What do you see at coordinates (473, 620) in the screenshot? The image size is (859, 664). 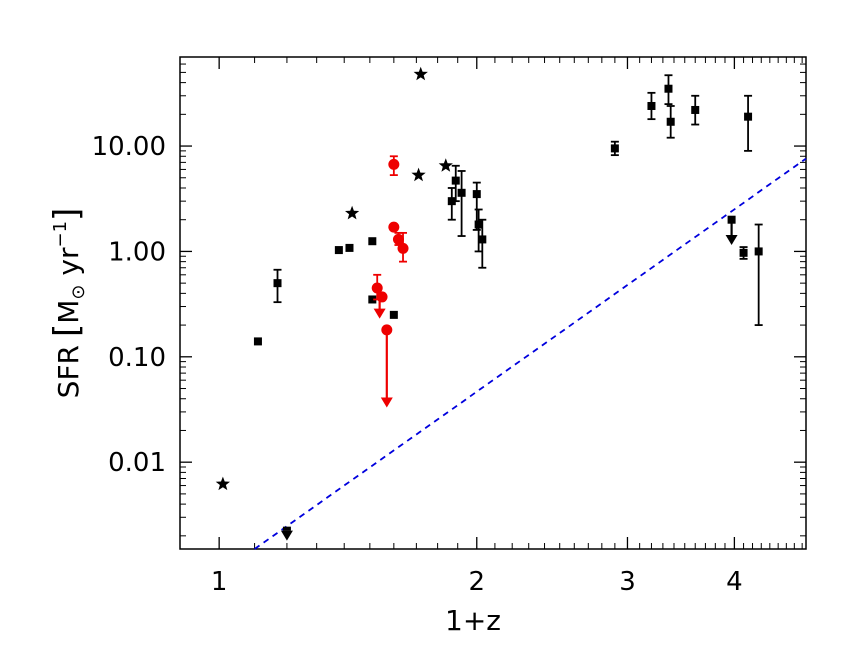 I see `x-axis-label: 1+z` at bounding box center [473, 620].